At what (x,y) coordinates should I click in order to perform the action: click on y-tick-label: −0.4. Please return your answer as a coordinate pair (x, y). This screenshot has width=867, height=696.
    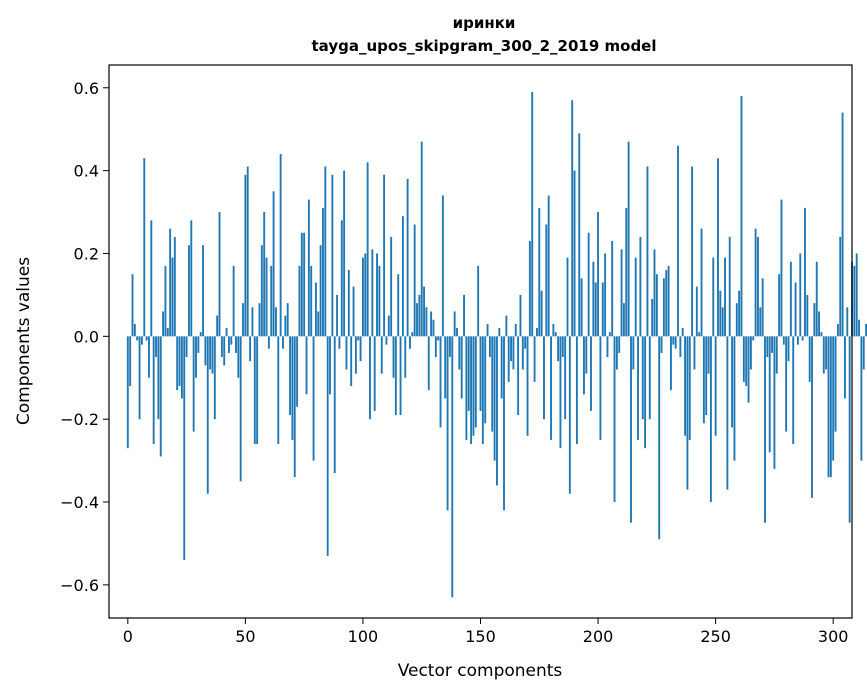
    Looking at the image, I should click on (79, 502).